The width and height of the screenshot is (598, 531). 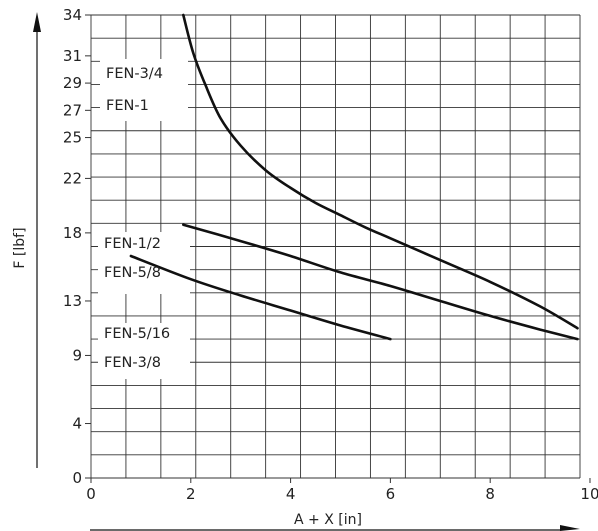 What do you see at coordinates (328, 520) in the screenshot?
I see `x-axis-title: A + X [in]` at bounding box center [328, 520].